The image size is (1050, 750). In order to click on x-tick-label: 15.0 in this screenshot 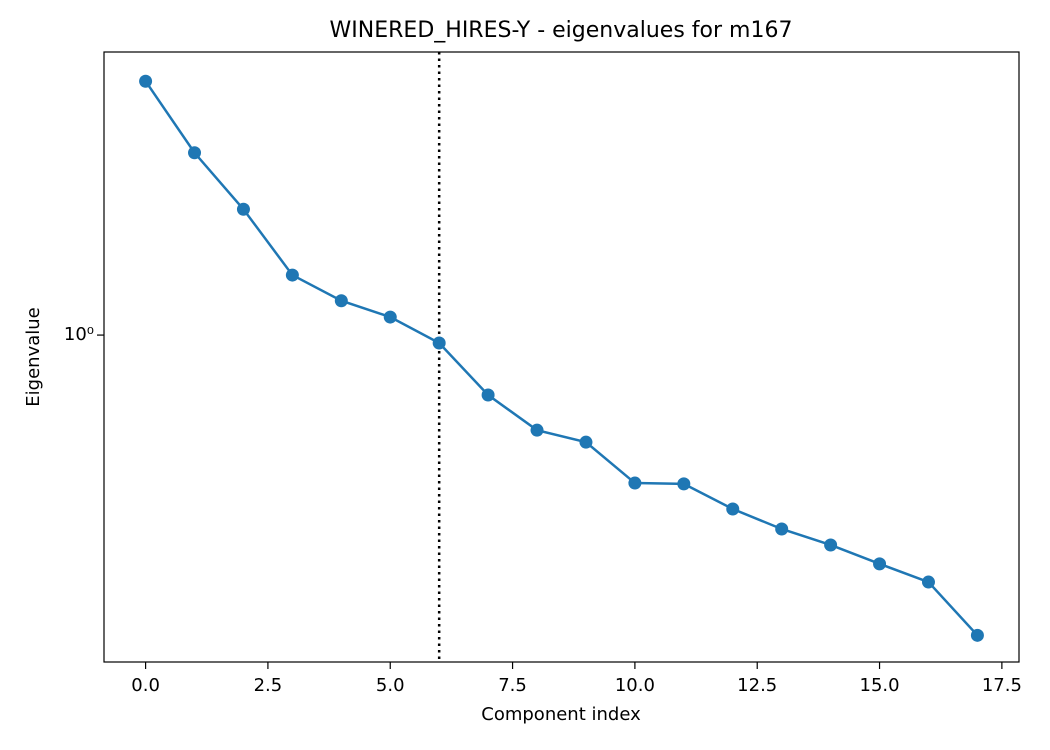, I will do `click(880, 685)`.